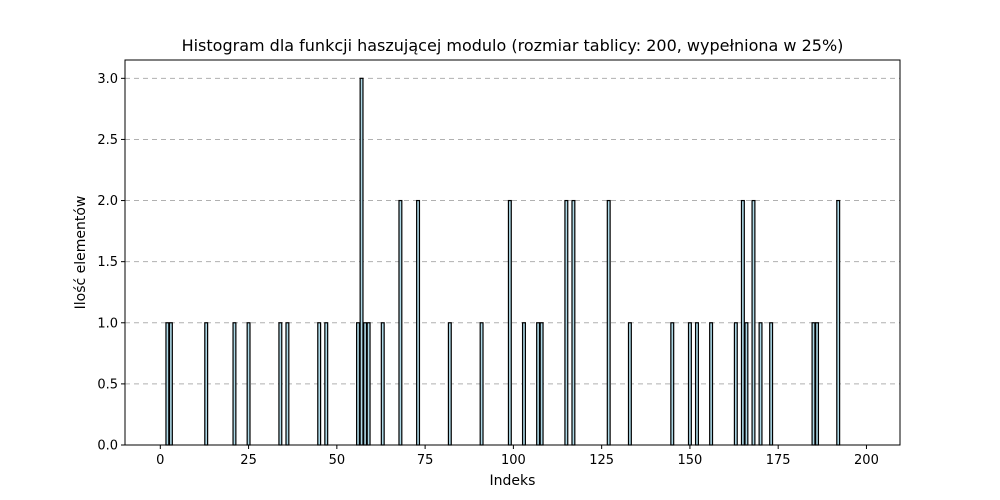 This screenshot has height=500, width=1000. Describe the element at coordinates (107, 140) in the screenshot. I see `y-tick-label: 2.5` at that location.